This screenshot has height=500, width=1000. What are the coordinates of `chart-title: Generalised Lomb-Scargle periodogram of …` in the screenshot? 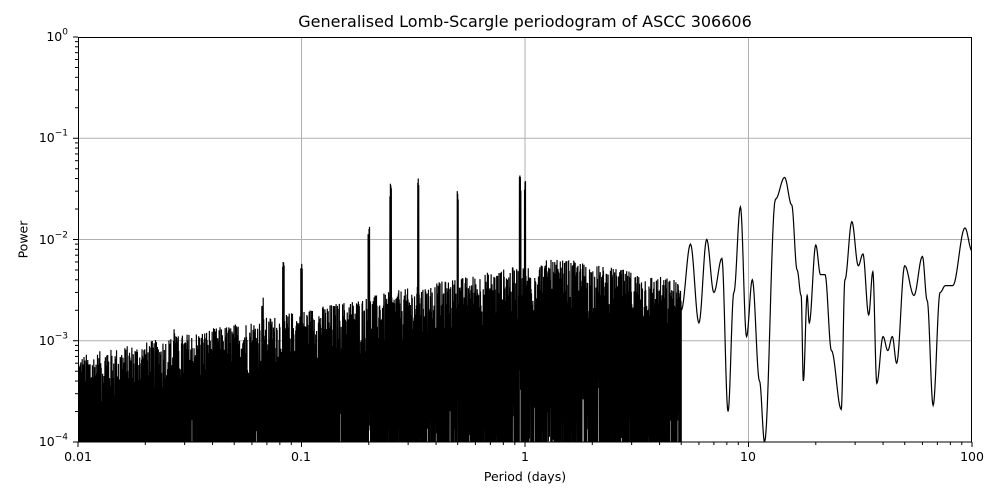 It's located at (525, 21).